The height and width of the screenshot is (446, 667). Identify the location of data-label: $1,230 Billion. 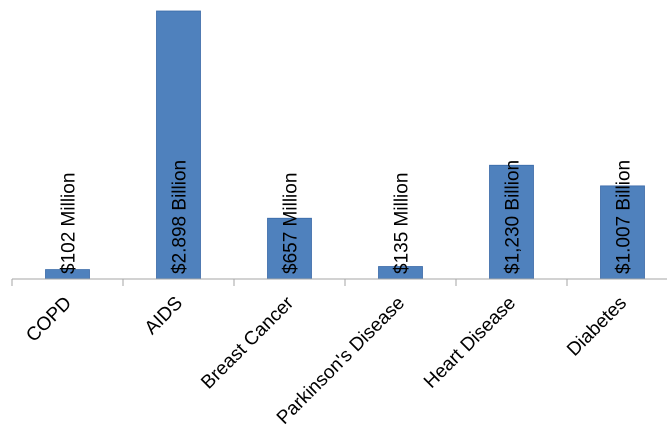
(513, 217).